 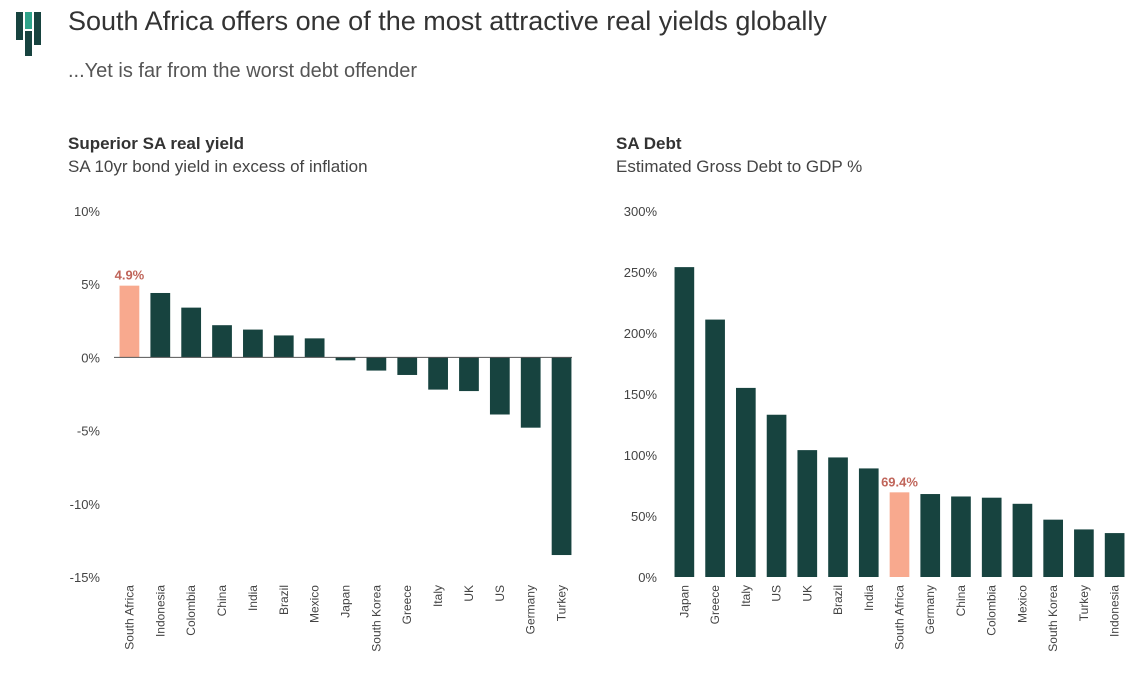 What do you see at coordinates (160, 611) in the screenshot?
I see `real-yield-xtick-label-indonesia: Indonesia` at bounding box center [160, 611].